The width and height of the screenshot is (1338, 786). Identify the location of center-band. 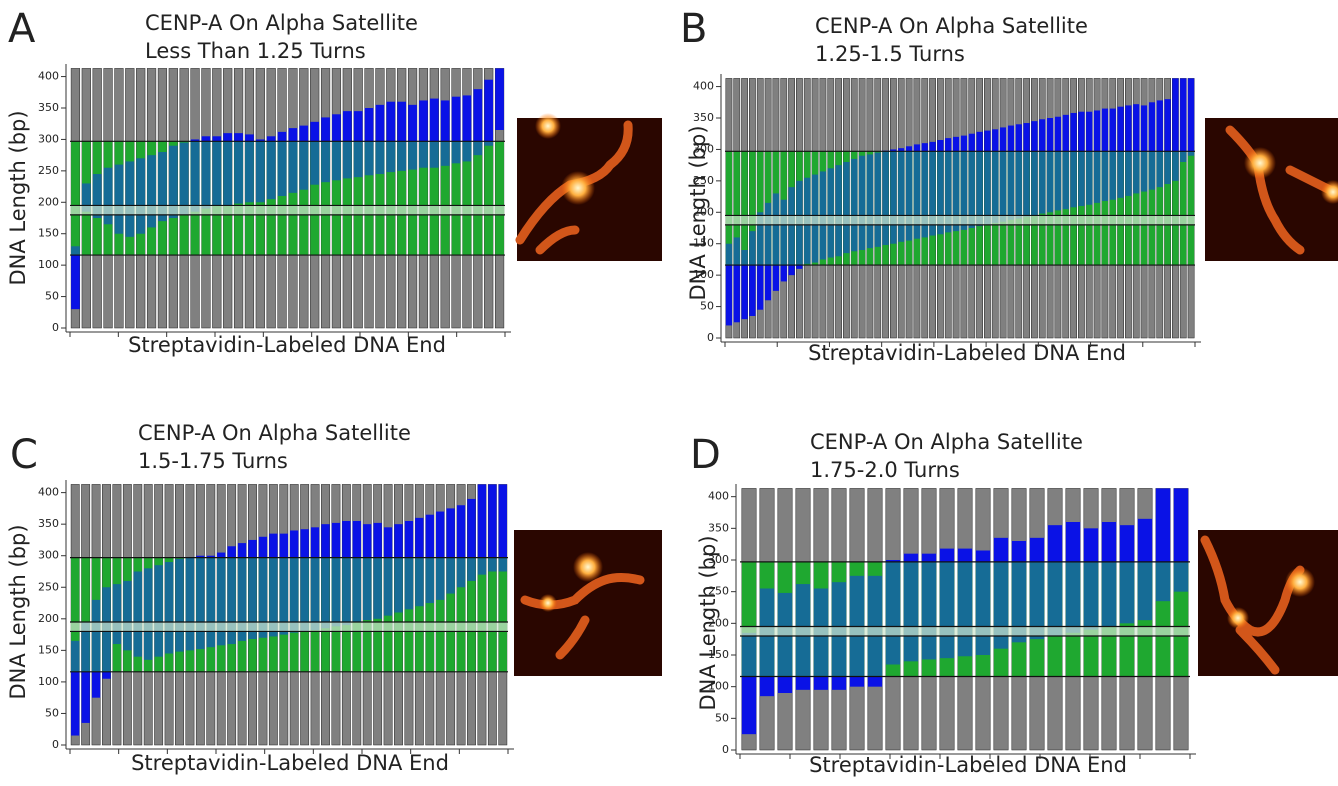
(965, 631).